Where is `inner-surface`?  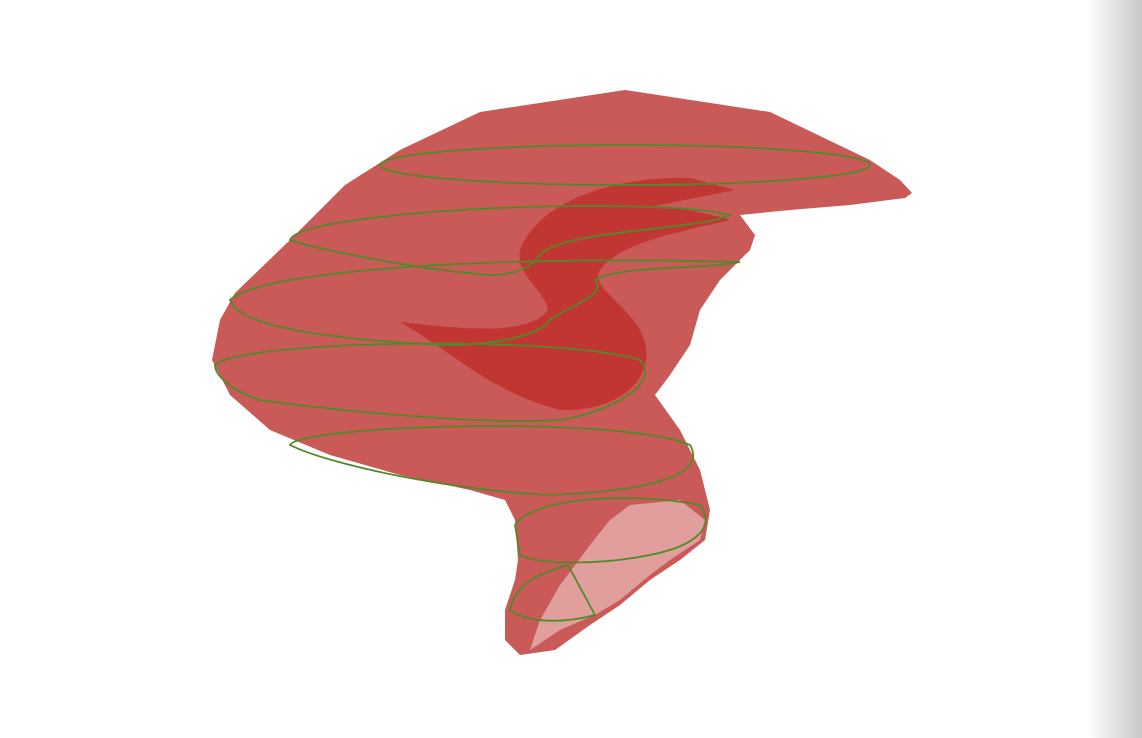 inner-surface is located at coordinates (567, 294).